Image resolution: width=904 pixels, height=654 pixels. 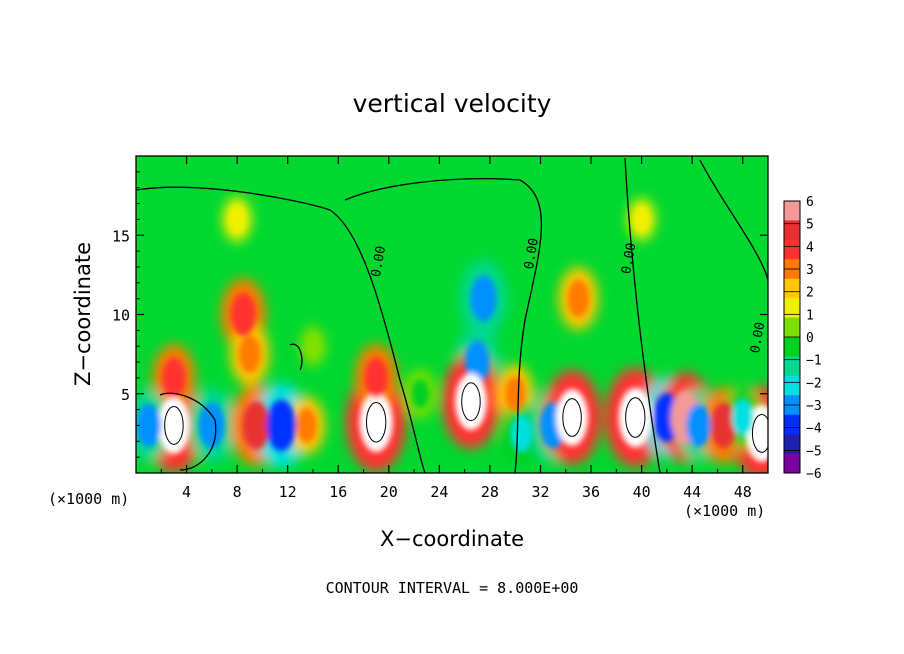 What do you see at coordinates (88, 499) in the screenshot?
I see `x-unit-label-left: (×1000 m)` at bounding box center [88, 499].